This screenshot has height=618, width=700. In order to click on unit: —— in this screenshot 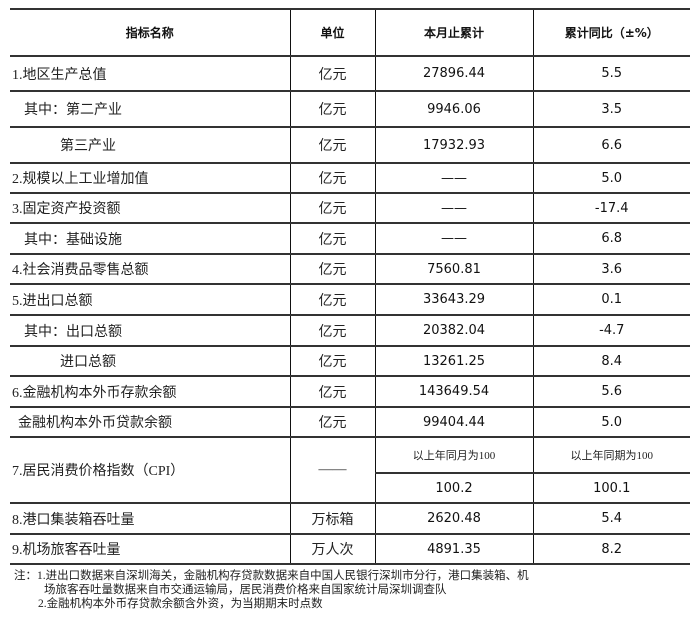, I will do `click(332, 470)`.